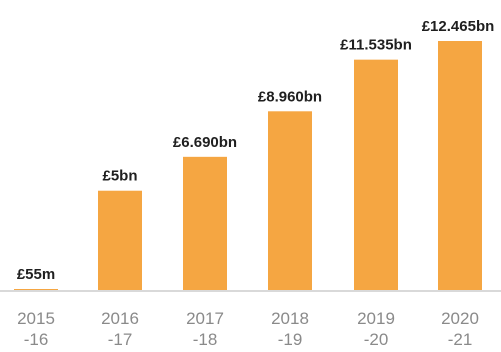  Describe the element at coordinates (458, 26) in the screenshot. I see `value-label-2020: £12.465bn` at that location.